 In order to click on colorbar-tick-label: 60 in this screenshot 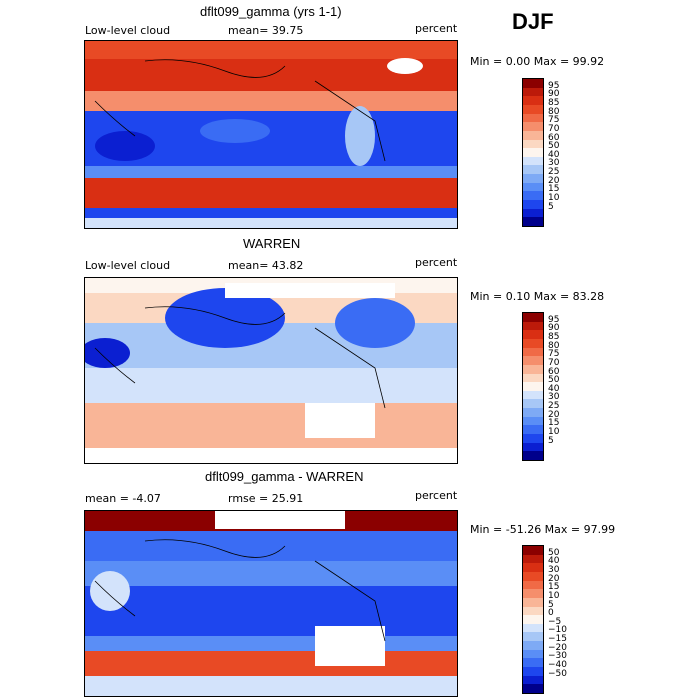, I will do `click(554, 371)`.